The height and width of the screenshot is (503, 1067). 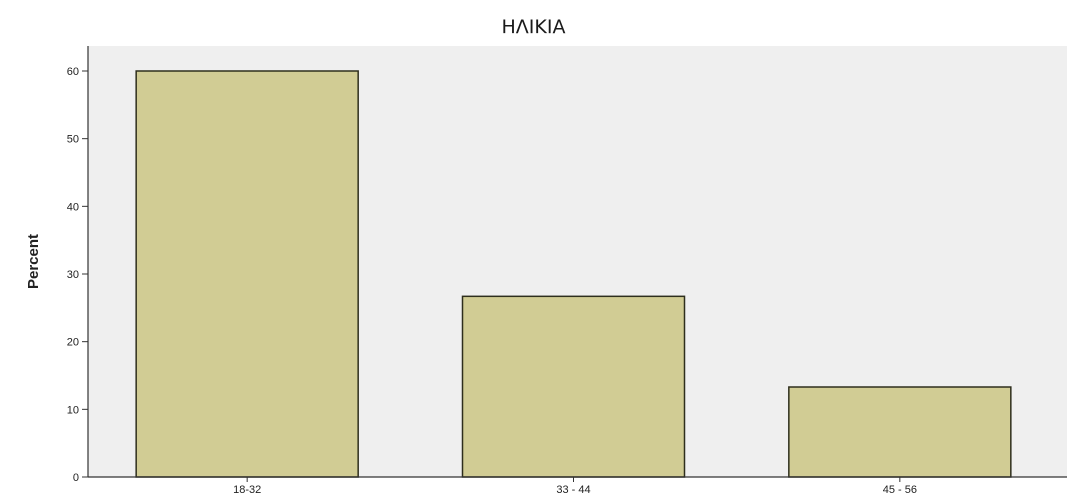 What do you see at coordinates (73, 410) in the screenshot?
I see `y-tick-label: 10` at bounding box center [73, 410].